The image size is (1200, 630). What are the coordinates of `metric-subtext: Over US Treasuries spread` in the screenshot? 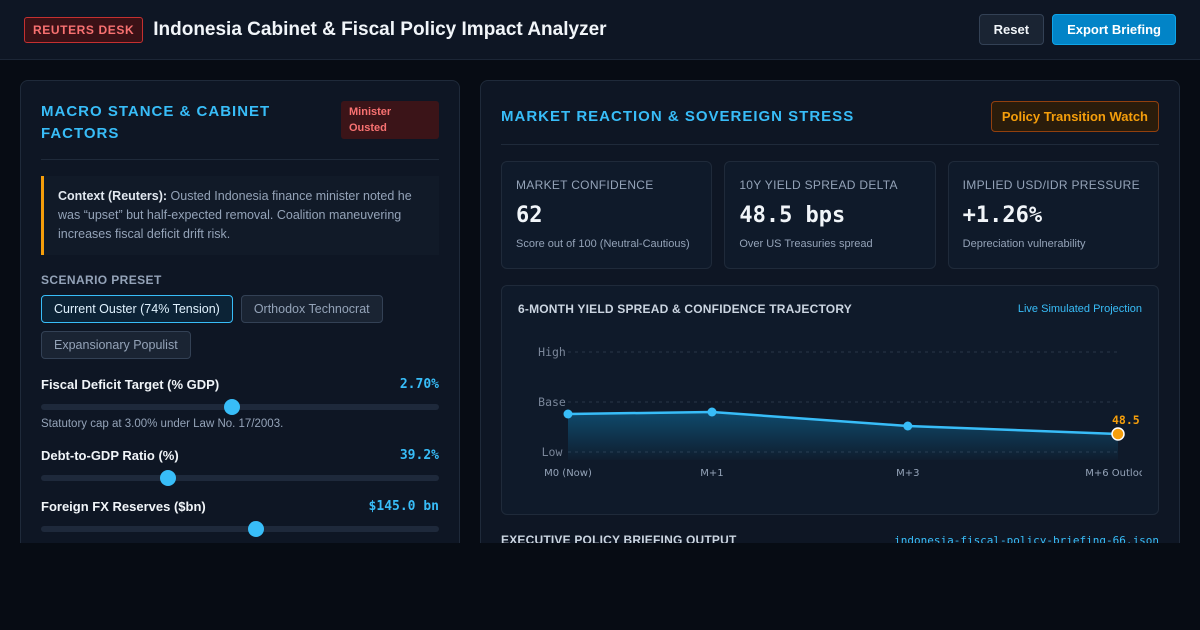 It's located at (806, 244).